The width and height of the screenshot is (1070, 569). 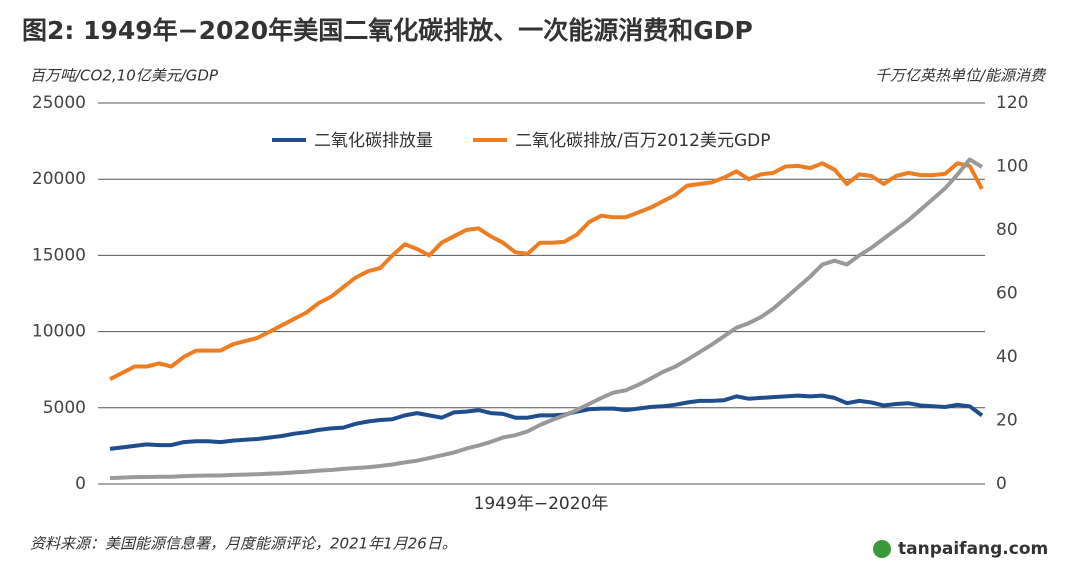 I want to click on y2-tick-label: 20, so click(x=1007, y=421).